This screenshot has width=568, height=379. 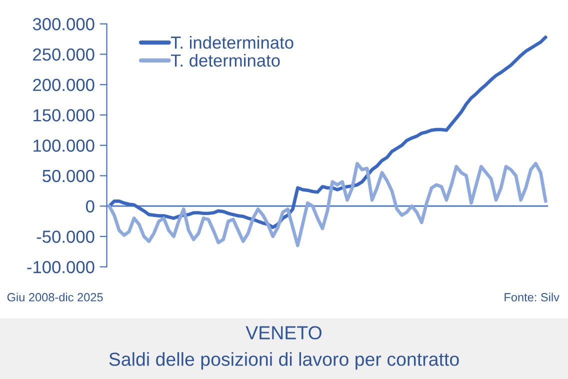 What do you see at coordinates (65, 236) in the screenshot?
I see `y-tick-label: -50.000` at bounding box center [65, 236].